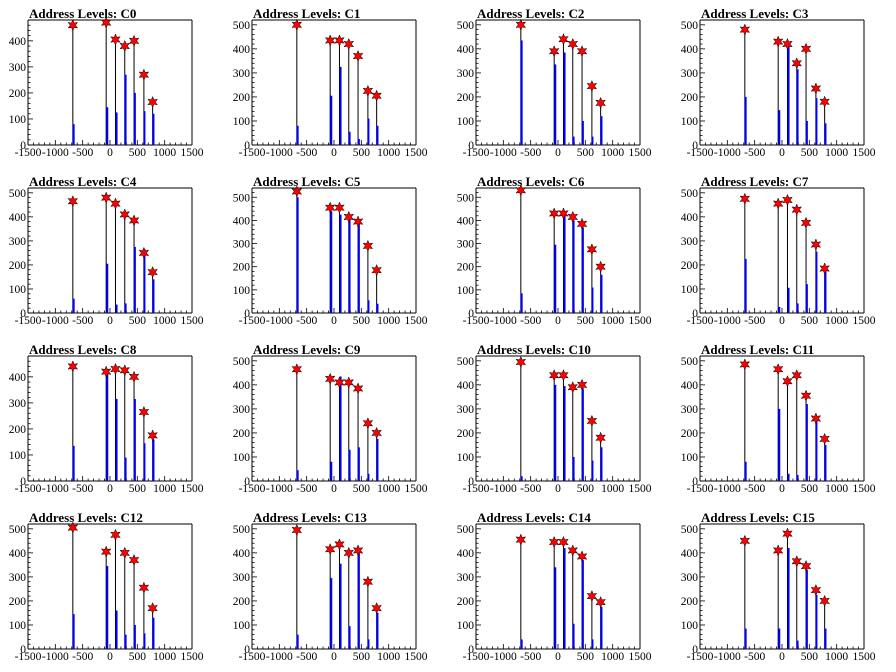 The width and height of the screenshot is (896, 672). Describe the element at coordinates (836, 321) in the screenshot. I see `x-tick-label: 1000` at that location.